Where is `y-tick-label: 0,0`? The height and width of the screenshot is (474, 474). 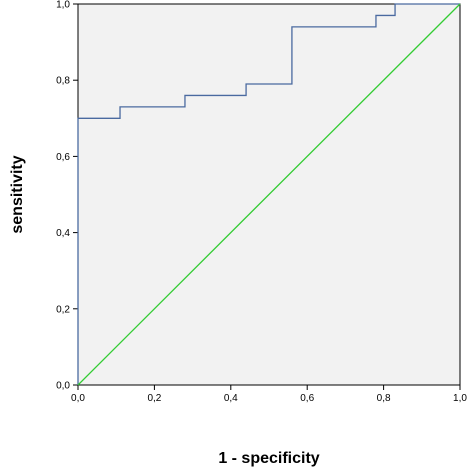 y-tick-label: 0,0 is located at coordinates (63, 386).